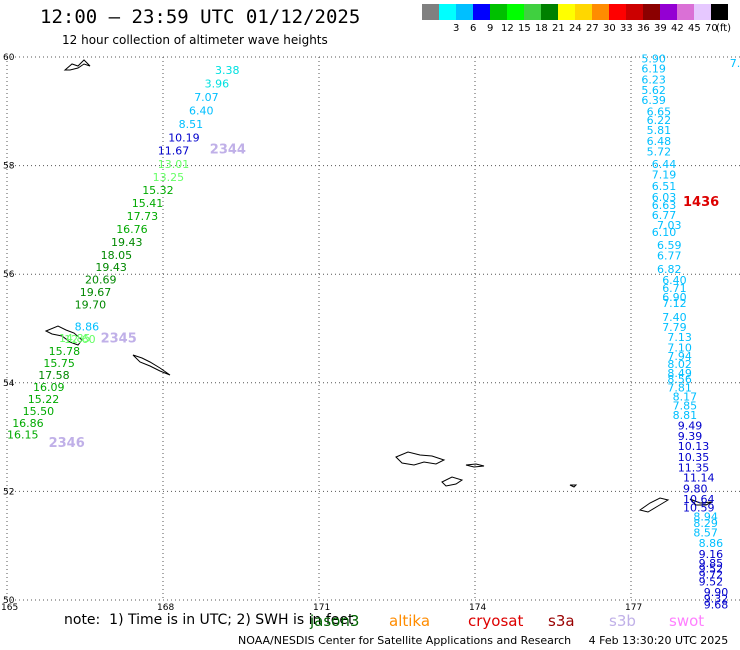  I want to click on legend-label: 21, so click(558, 28).